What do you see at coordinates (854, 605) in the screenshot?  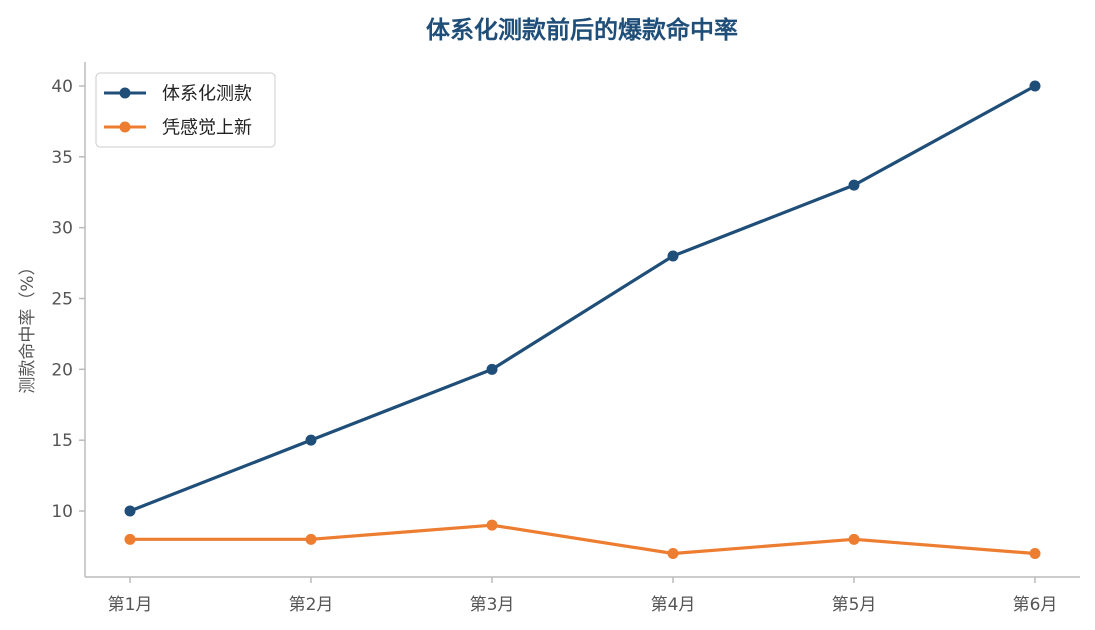 I see `x-tick-label: 第5月` at bounding box center [854, 605].